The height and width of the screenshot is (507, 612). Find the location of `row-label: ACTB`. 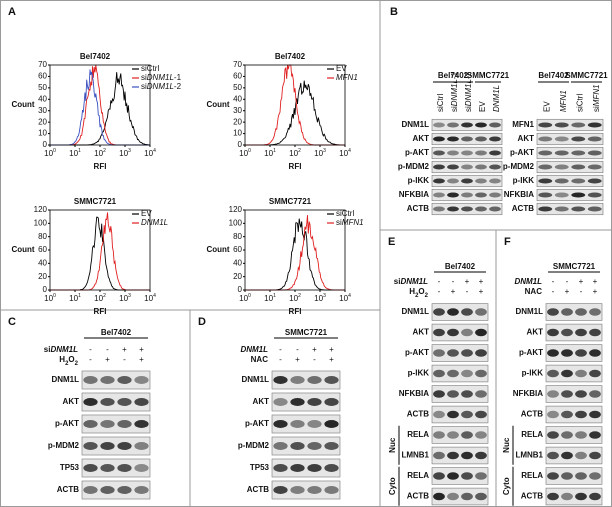

row-label: ACTB is located at coordinates (523, 208).